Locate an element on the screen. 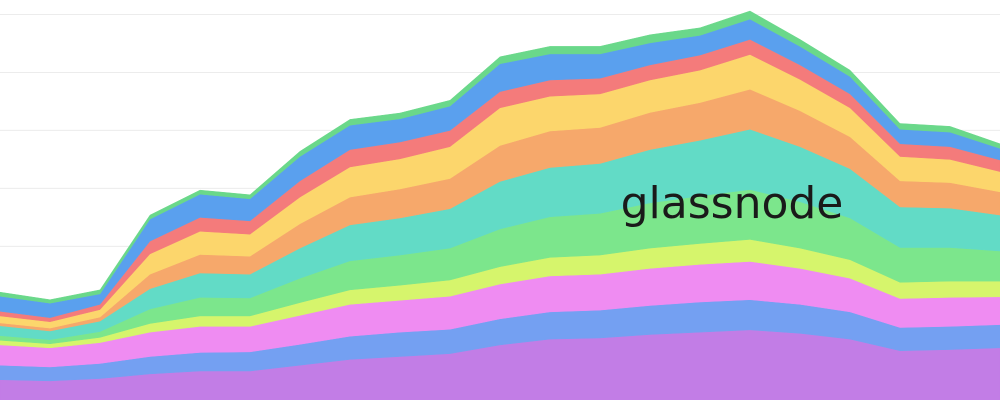 The image size is (1000, 400). watermark: glassnode is located at coordinates (732, 203).